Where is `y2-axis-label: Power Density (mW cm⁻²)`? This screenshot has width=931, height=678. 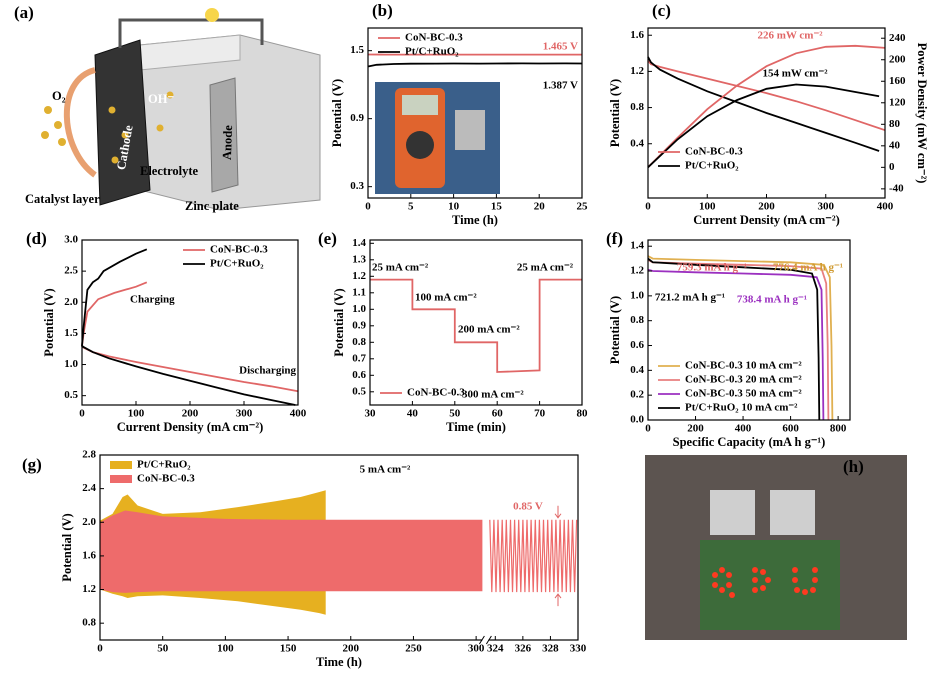 y2-axis-label: Power Density (mW cm⁻²) is located at coordinates (922, 113).